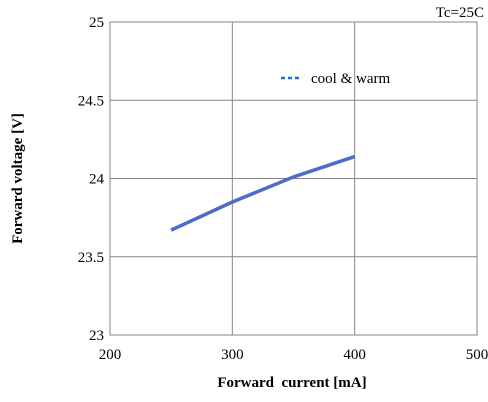 This screenshot has width=488, height=402. I want to click on x-tick-label: 400, so click(354, 355).